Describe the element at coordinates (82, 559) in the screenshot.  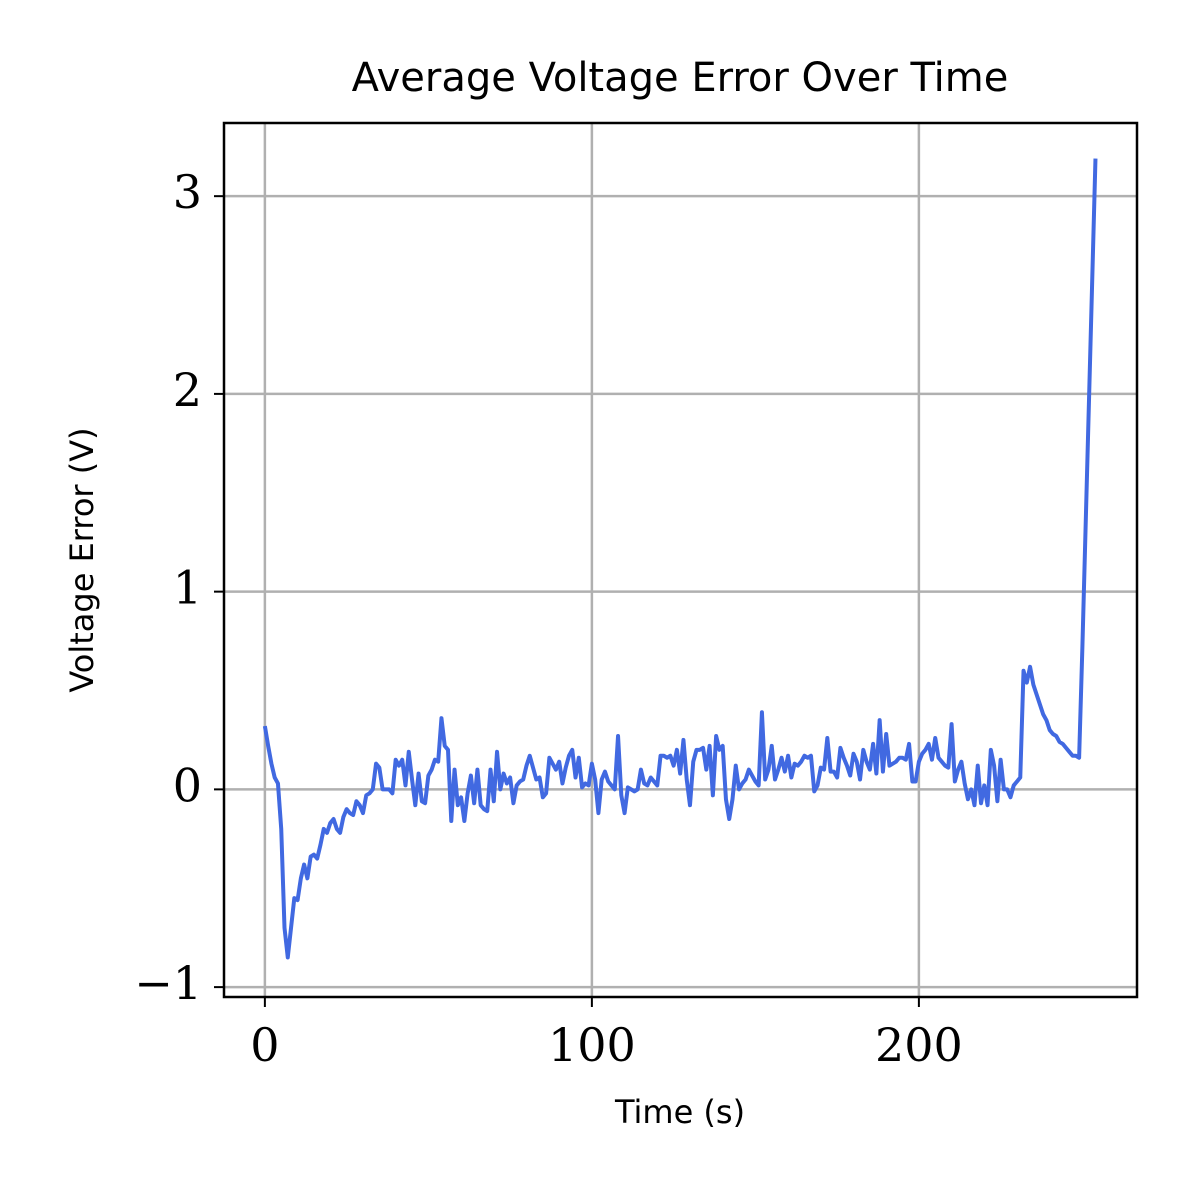
I see `y-axis-label: Voltage Error (V)` at that location.